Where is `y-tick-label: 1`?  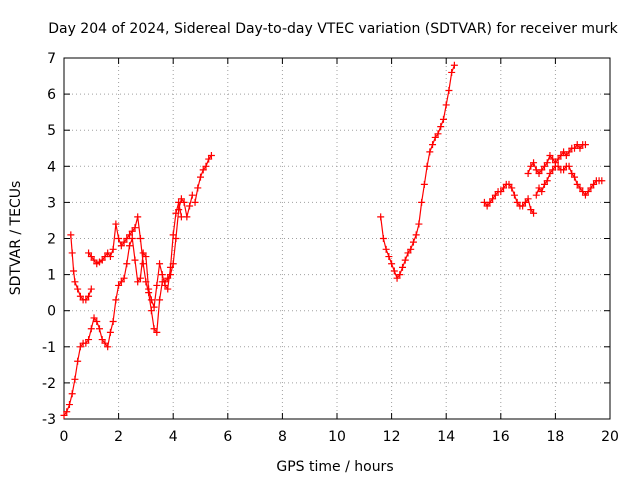 y-tick-label: 1 is located at coordinates (51, 276).